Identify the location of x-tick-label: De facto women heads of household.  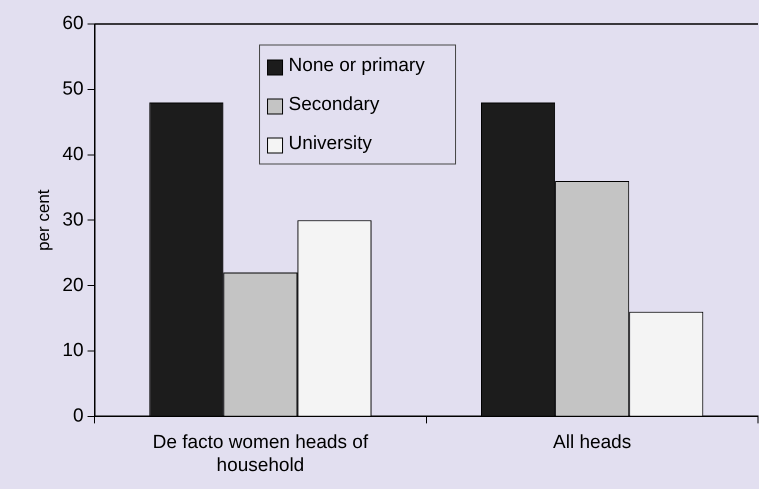
(260, 454).